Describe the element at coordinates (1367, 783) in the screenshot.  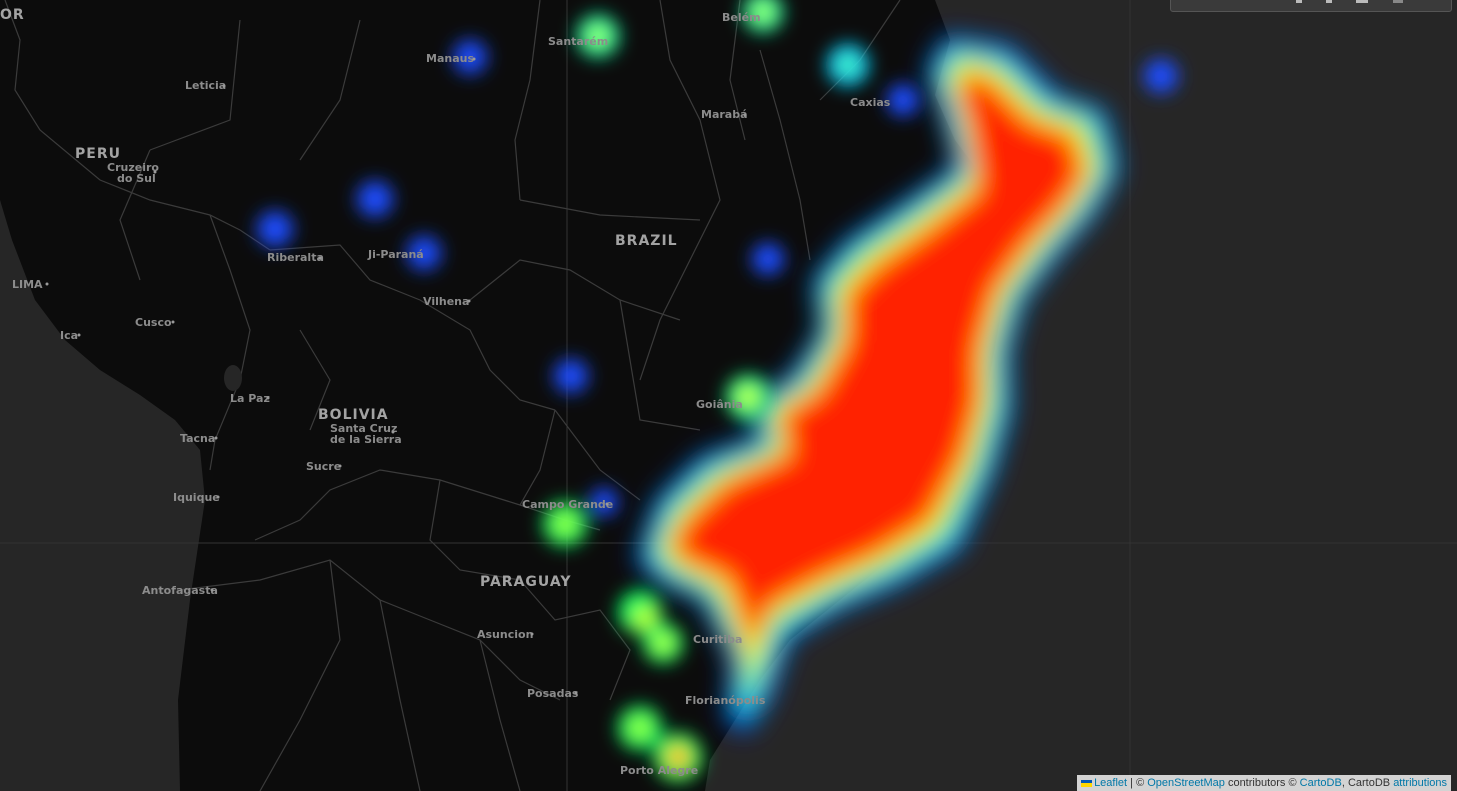
I see `attribution-cartodb-text: , CartoDB` at that location.